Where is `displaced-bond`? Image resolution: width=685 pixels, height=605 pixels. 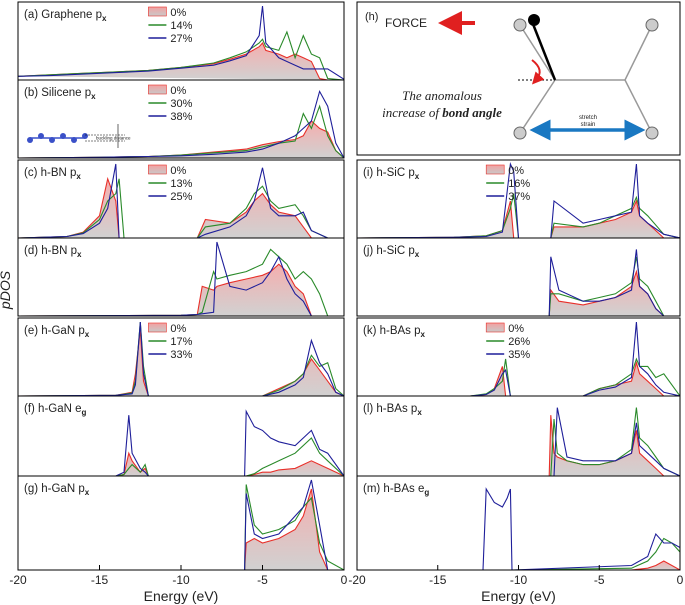
displaced-bond is located at coordinates (544, 52).